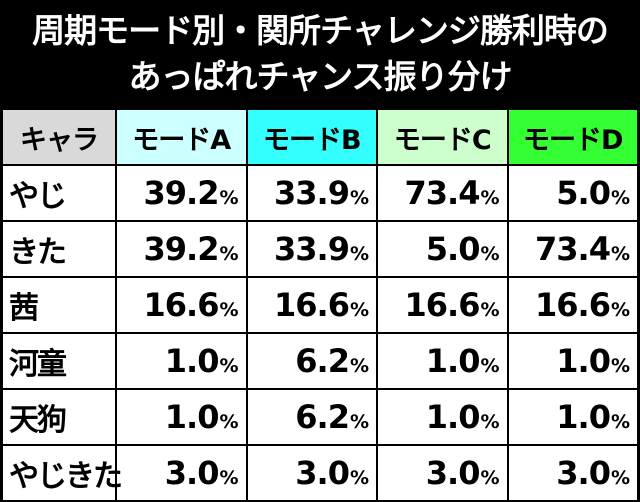 Image resolution: width=640 pixels, height=502 pixels. I want to click on header-row: キャラ モードA モードB モードC モードD, so click(320, 137).